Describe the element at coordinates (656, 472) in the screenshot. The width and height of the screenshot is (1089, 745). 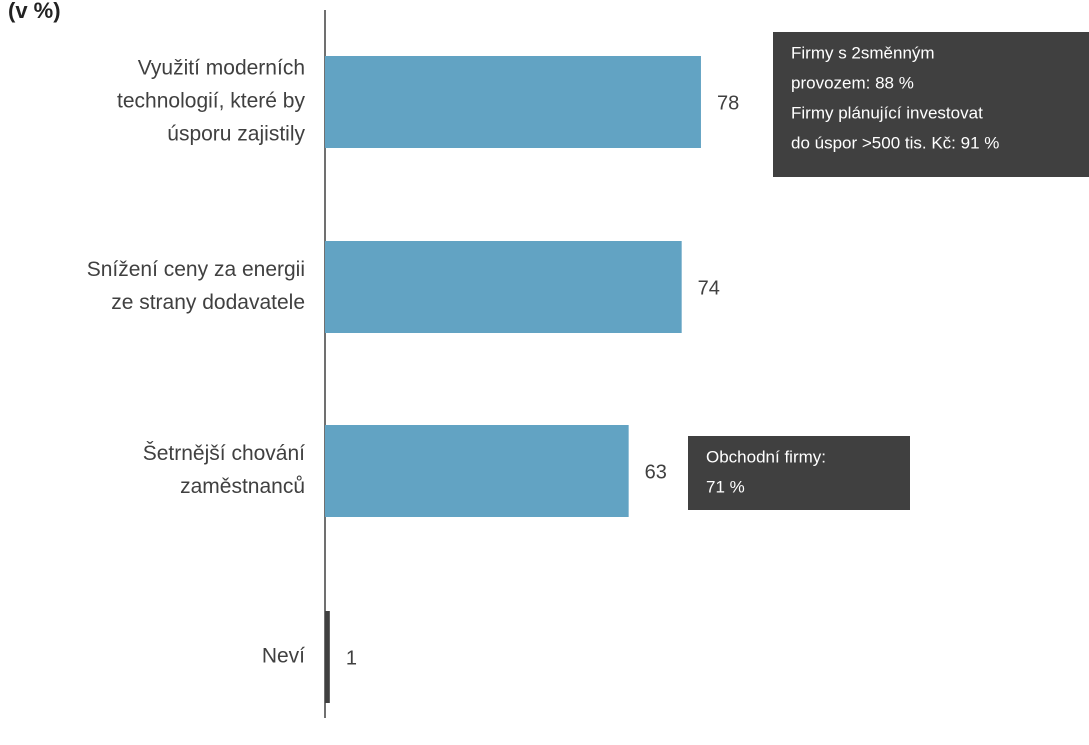
I see `value-label: 63` at that location.